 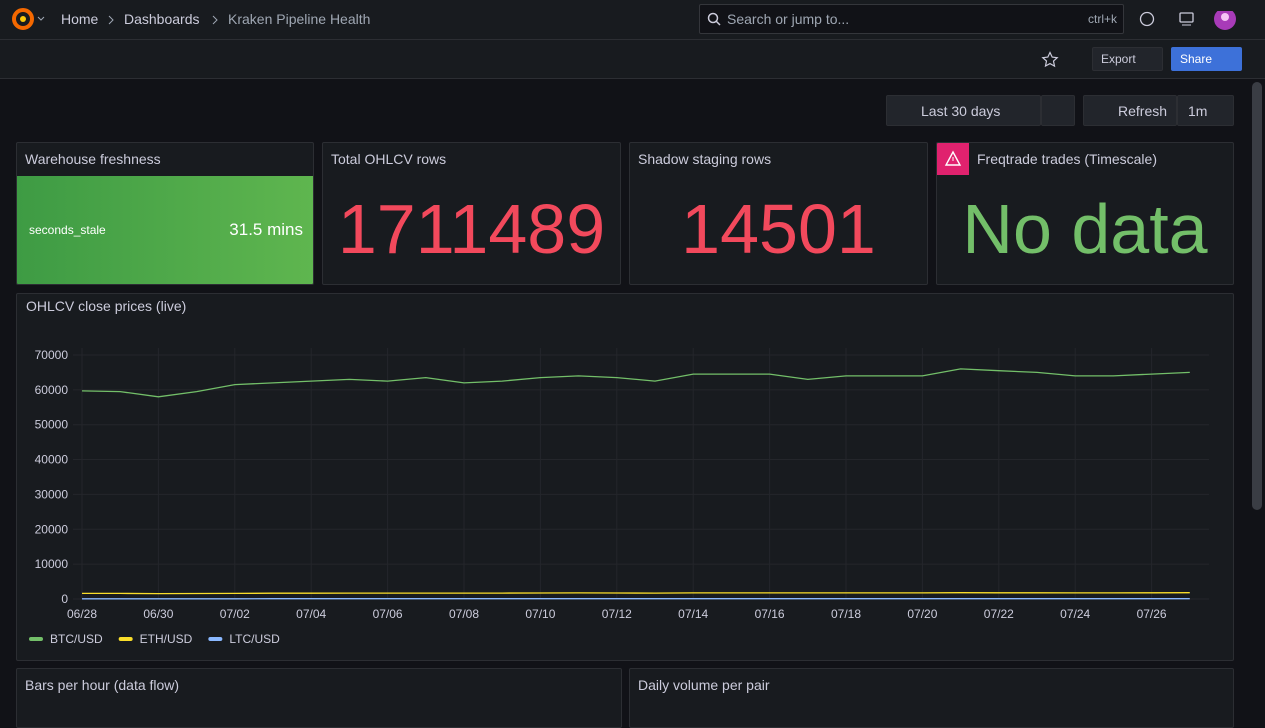 I want to click on field-name: seconds_stale, so click(x=67, y=230).